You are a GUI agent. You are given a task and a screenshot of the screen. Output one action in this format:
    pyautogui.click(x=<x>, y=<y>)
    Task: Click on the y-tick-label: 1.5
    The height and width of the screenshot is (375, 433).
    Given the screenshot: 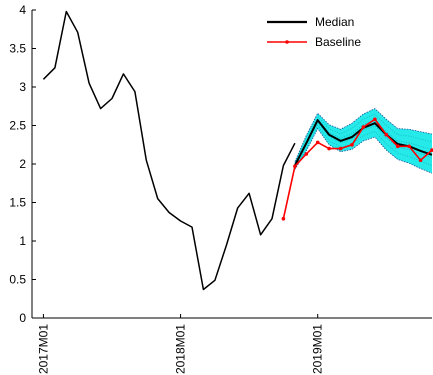 What is the action you would take?
    pyautogui.click(x=17, y=203)
    